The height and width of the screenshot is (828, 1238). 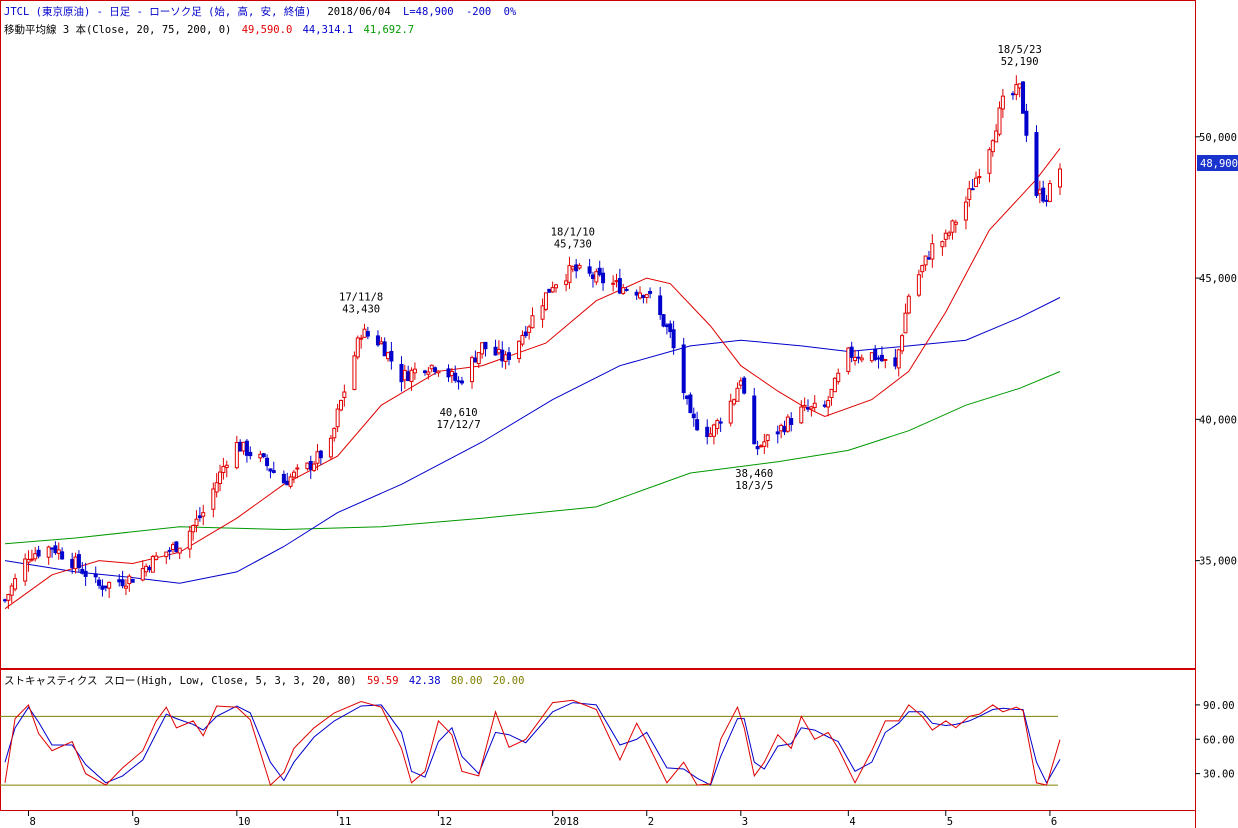 I want to click on time-tick-label: 3, so click(x=745, y=822).